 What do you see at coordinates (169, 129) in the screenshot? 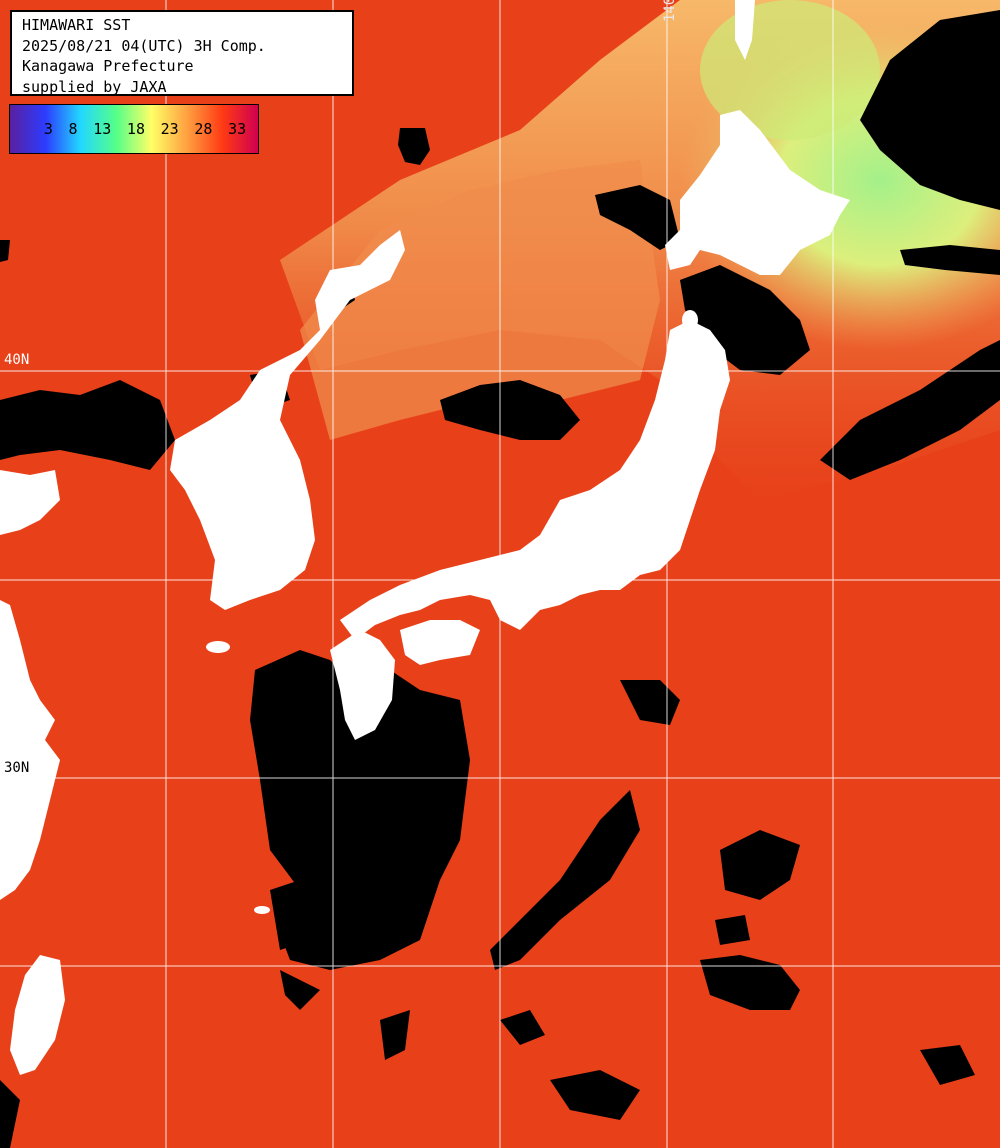
I see `legend-tick: 23` at bounding box center [169, 129].